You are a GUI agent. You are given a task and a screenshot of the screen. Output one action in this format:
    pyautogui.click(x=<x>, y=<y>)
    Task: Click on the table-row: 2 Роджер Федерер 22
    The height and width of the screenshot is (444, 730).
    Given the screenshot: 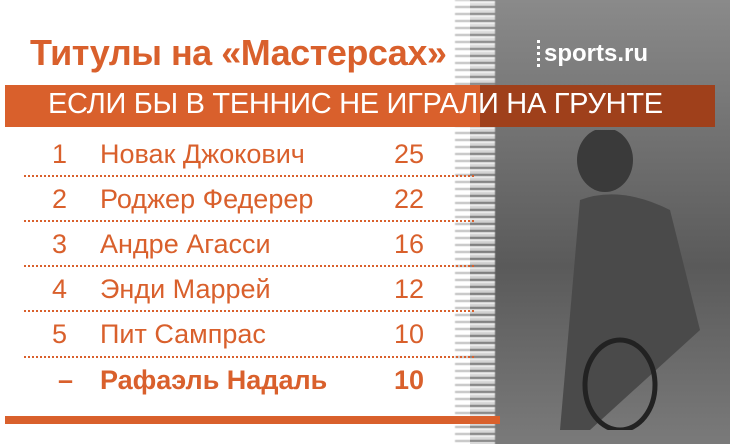 What is the action you would take?
    pyautogui.click(x=235, y=199)
    